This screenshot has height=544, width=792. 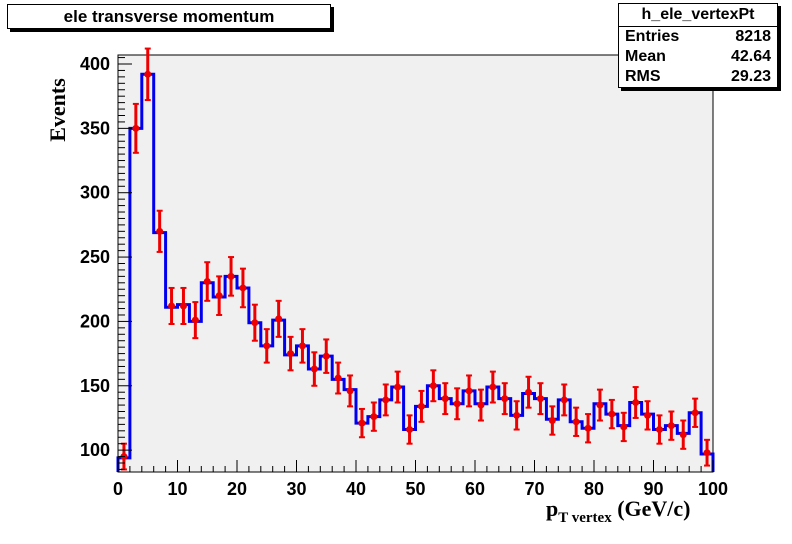 What do you see at coordinates (177, 489) in the screenshot?
I see `x-tick-label: 10` at bounding box center [177, 489].